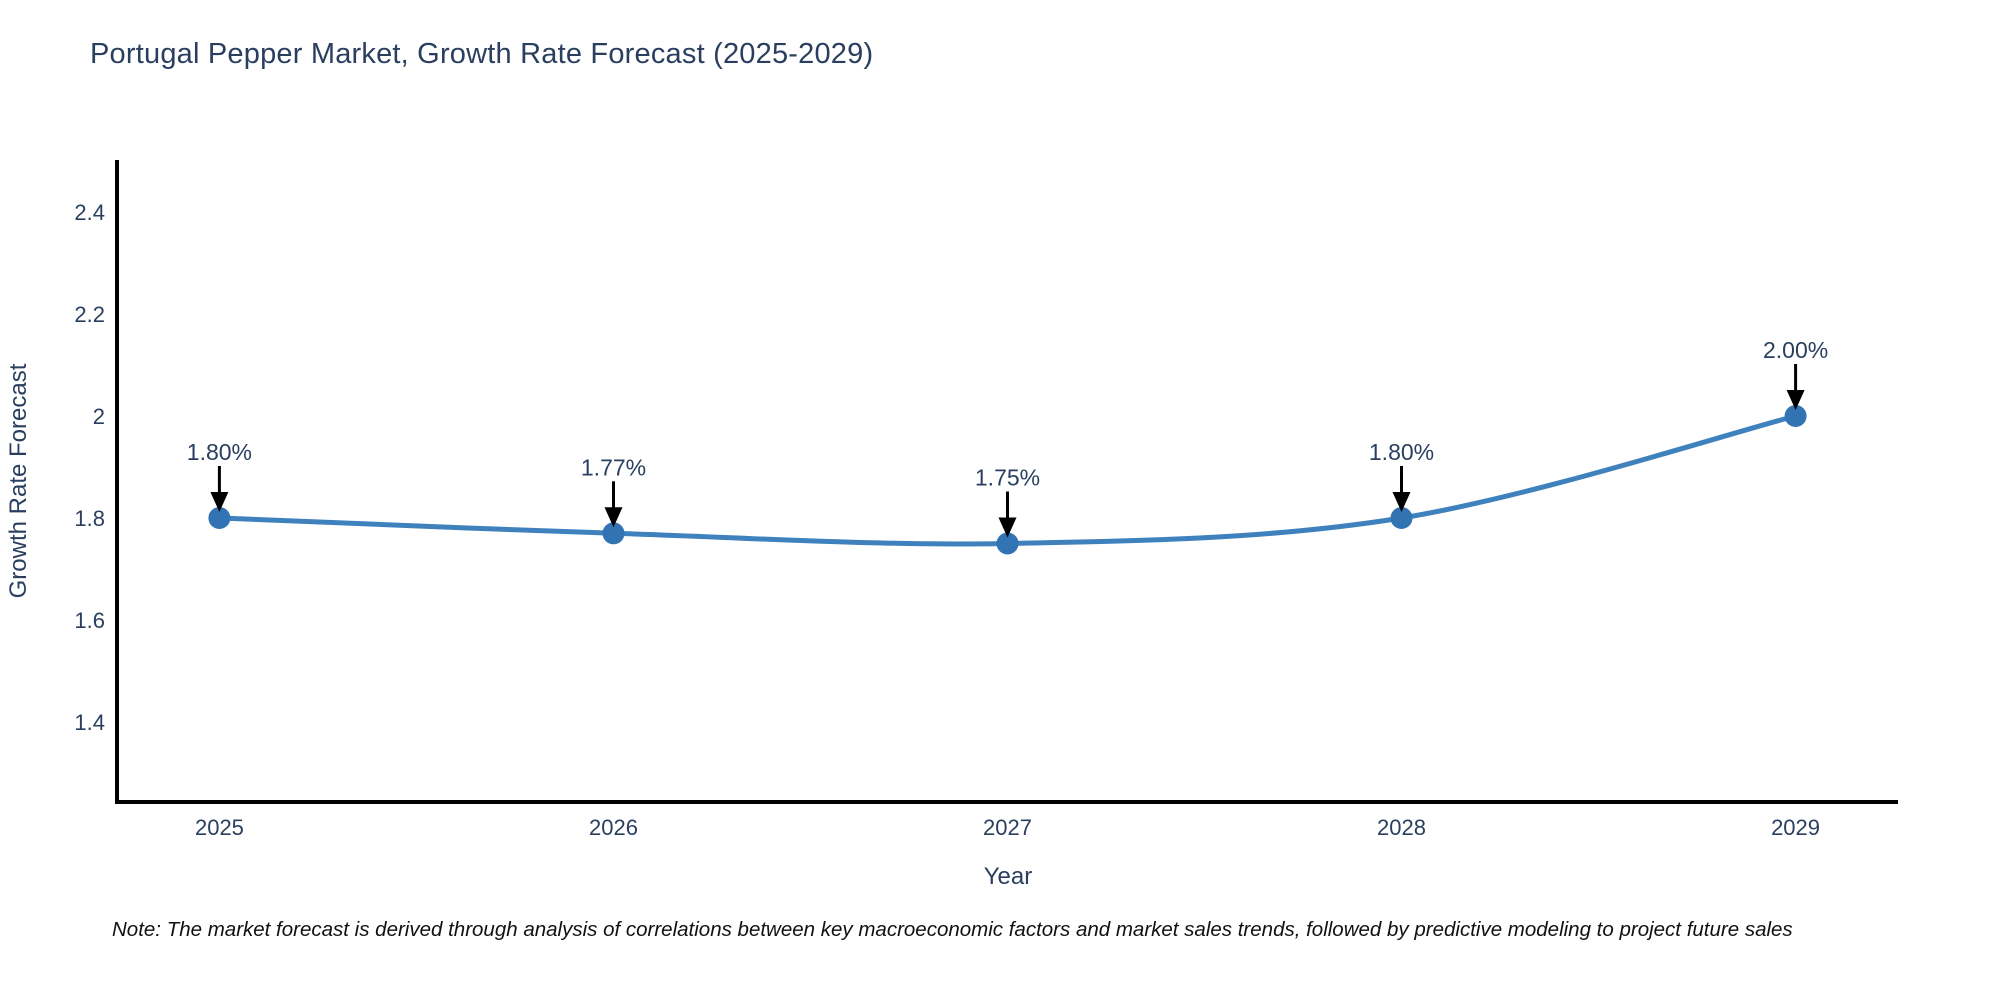 The image size is (2000, 1000). I want to click on y-tick-label: 2, so click(99, 416).